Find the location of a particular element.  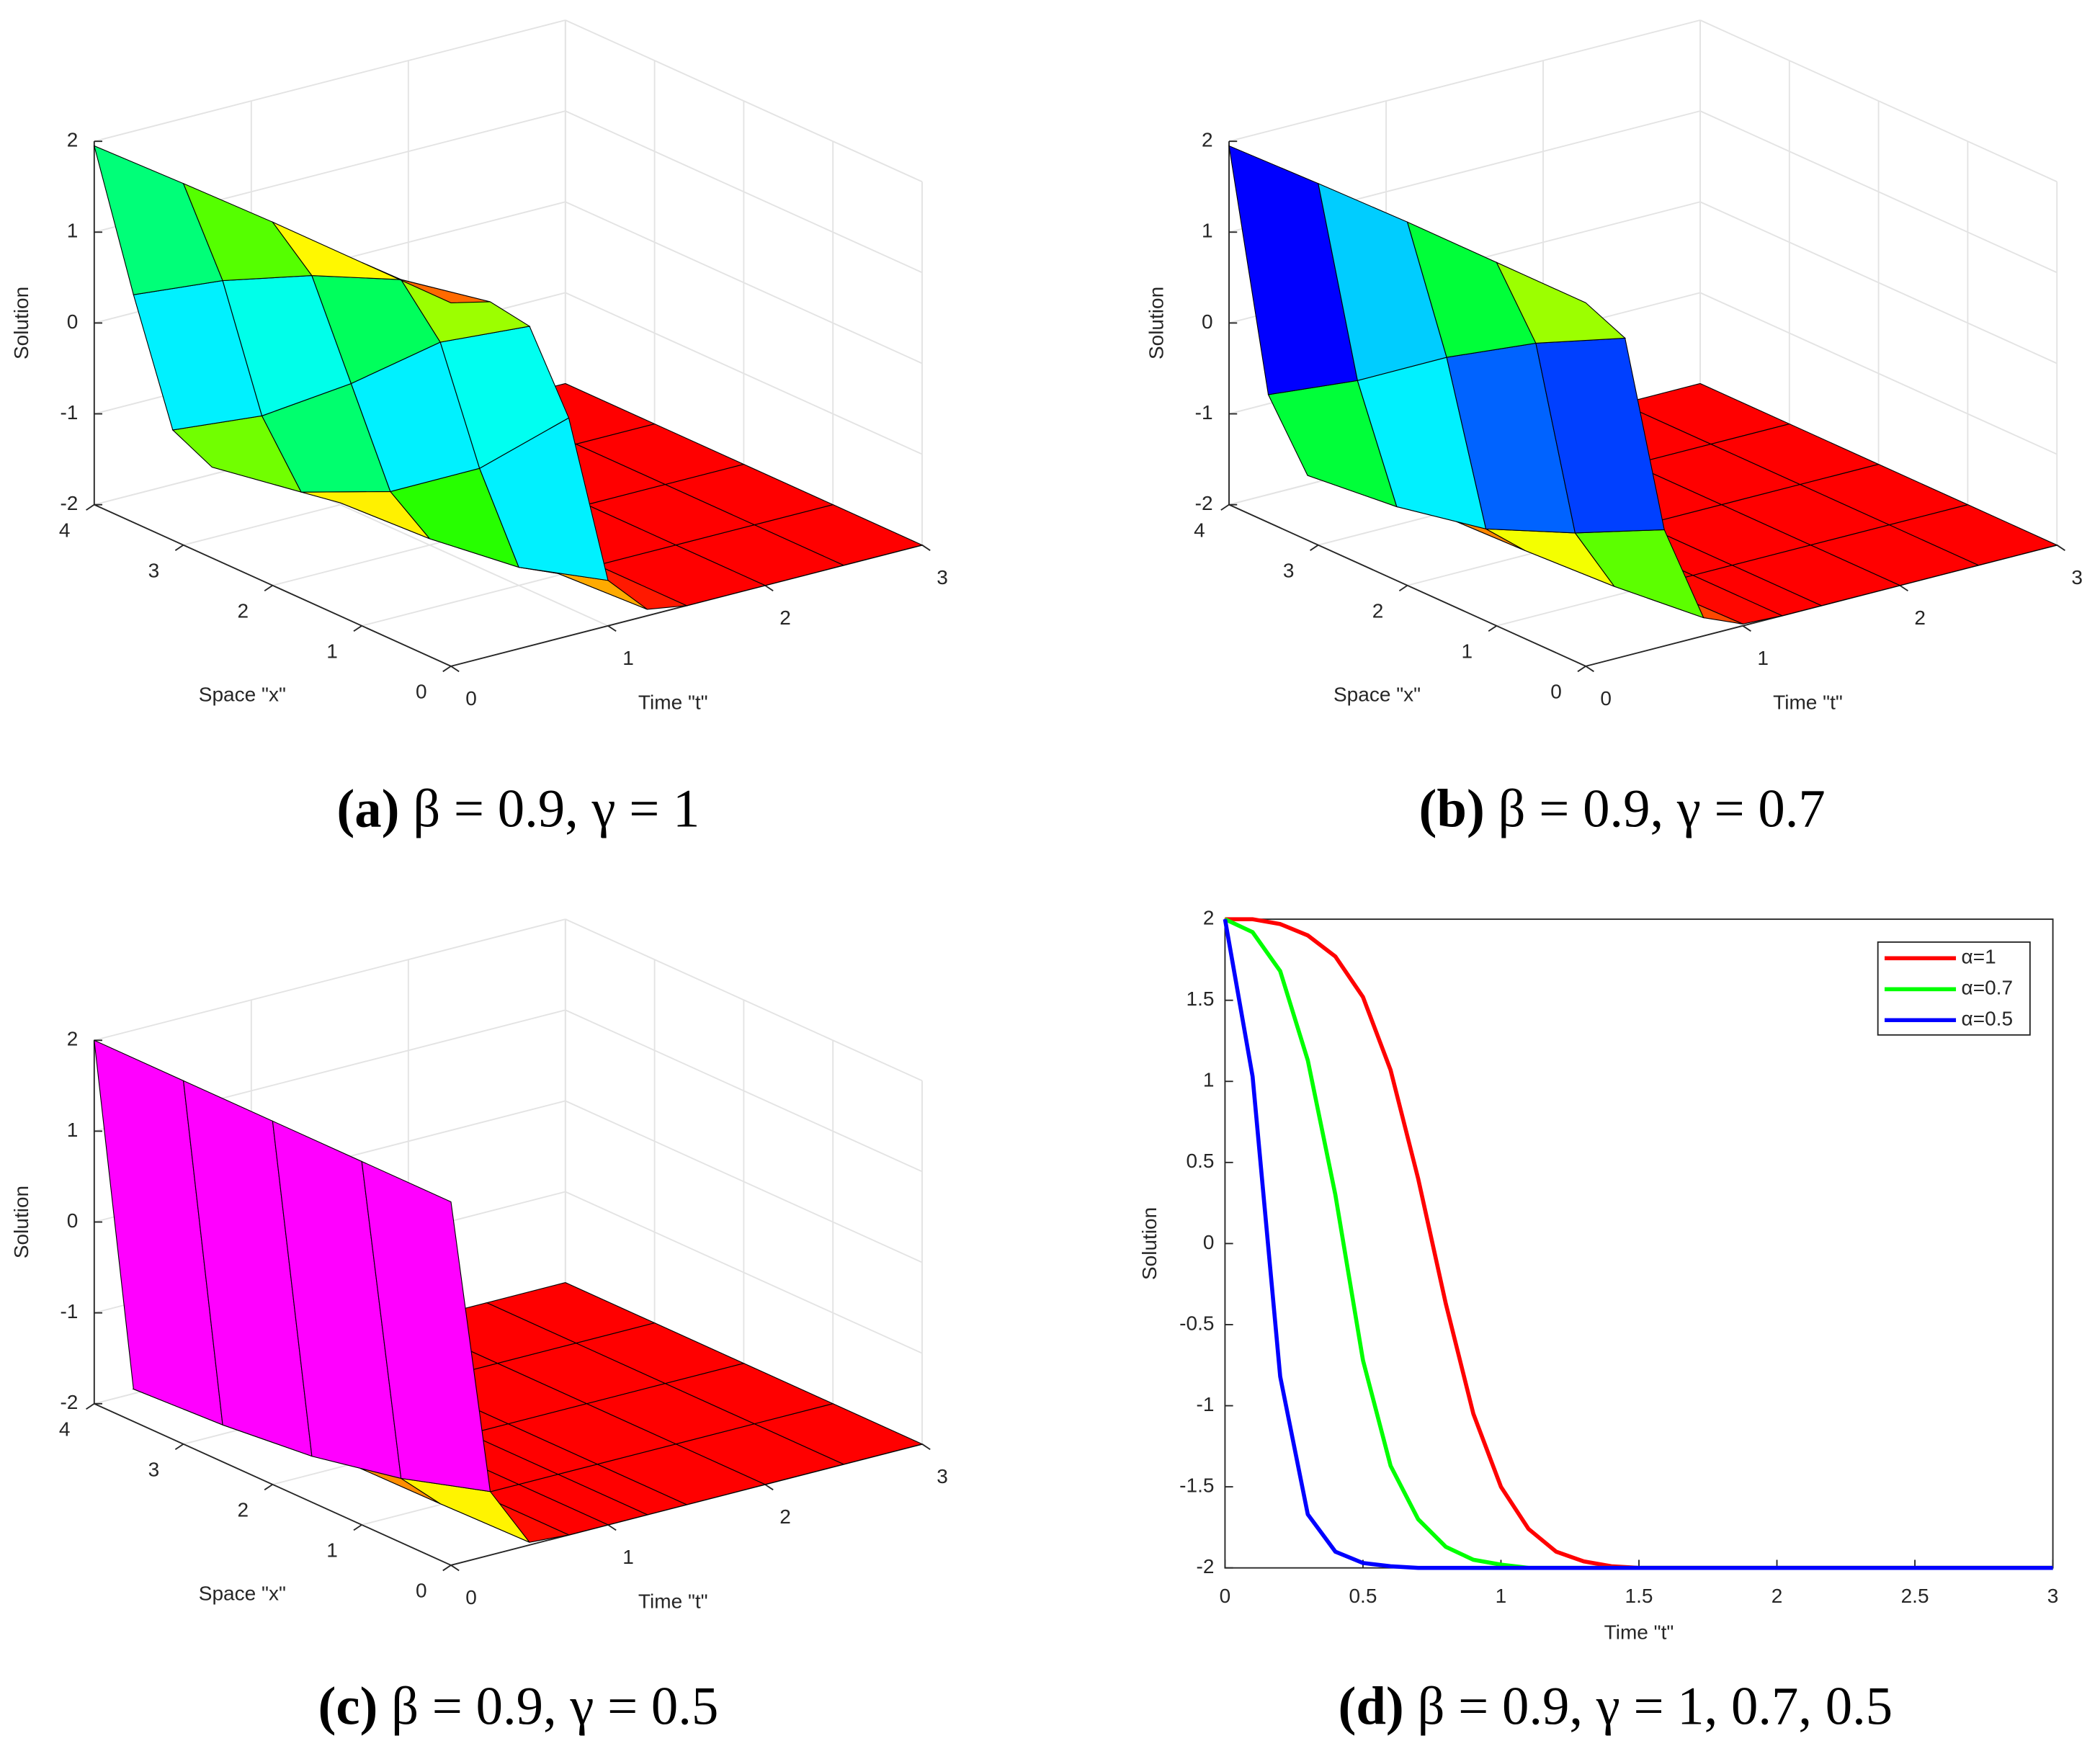

caption: (a) β = 0.9, γ = 1 is located at coordinates (518, 809).